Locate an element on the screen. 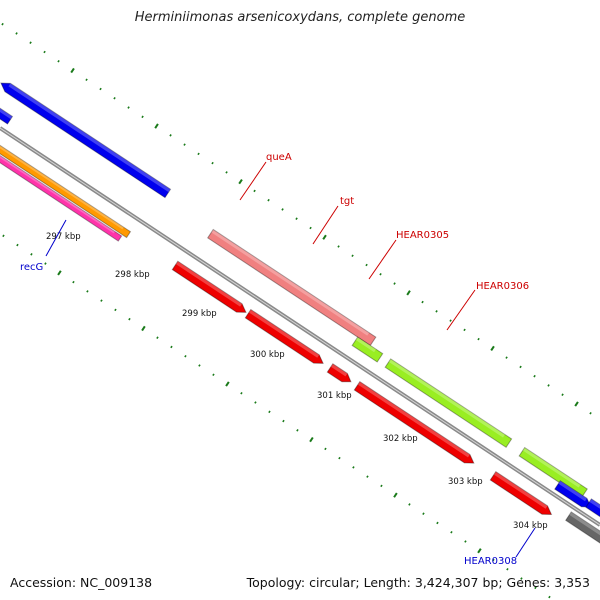 The image size is (600, 600). gene-label-HEAR0308: HEAR0308 is located at coordinates (490, 561).